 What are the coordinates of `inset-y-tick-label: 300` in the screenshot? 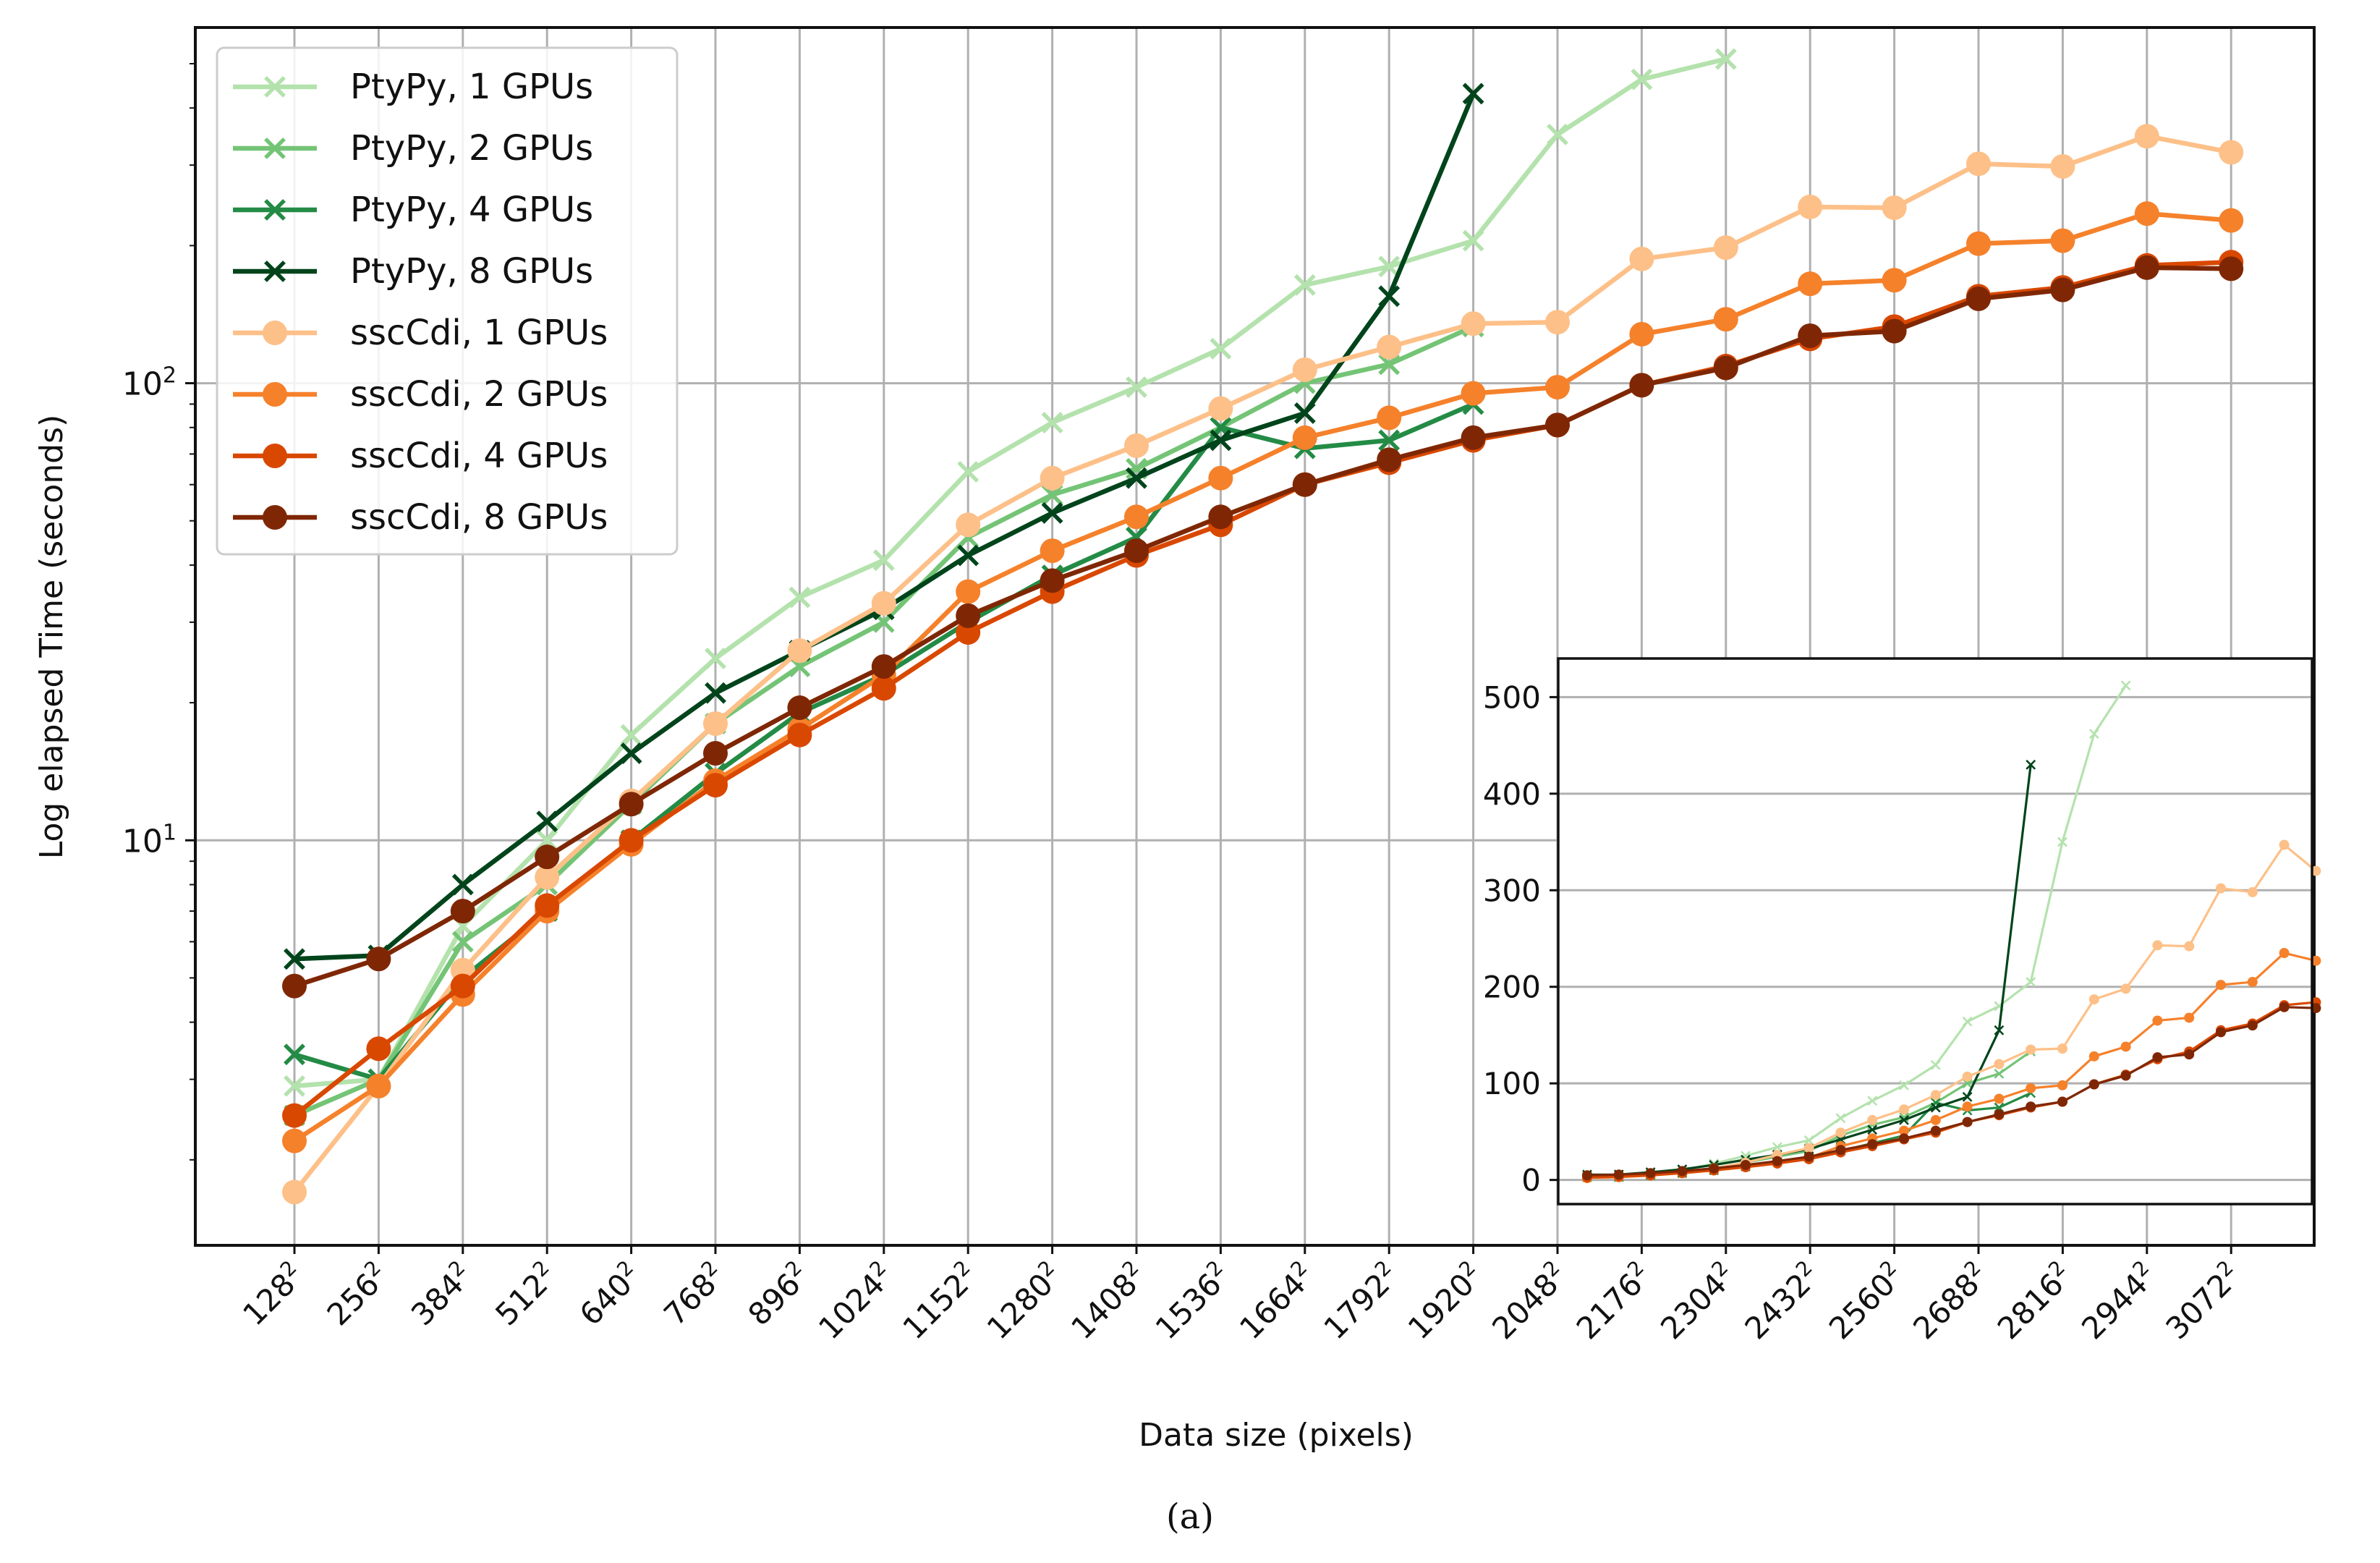 It's located at (1512, 890).